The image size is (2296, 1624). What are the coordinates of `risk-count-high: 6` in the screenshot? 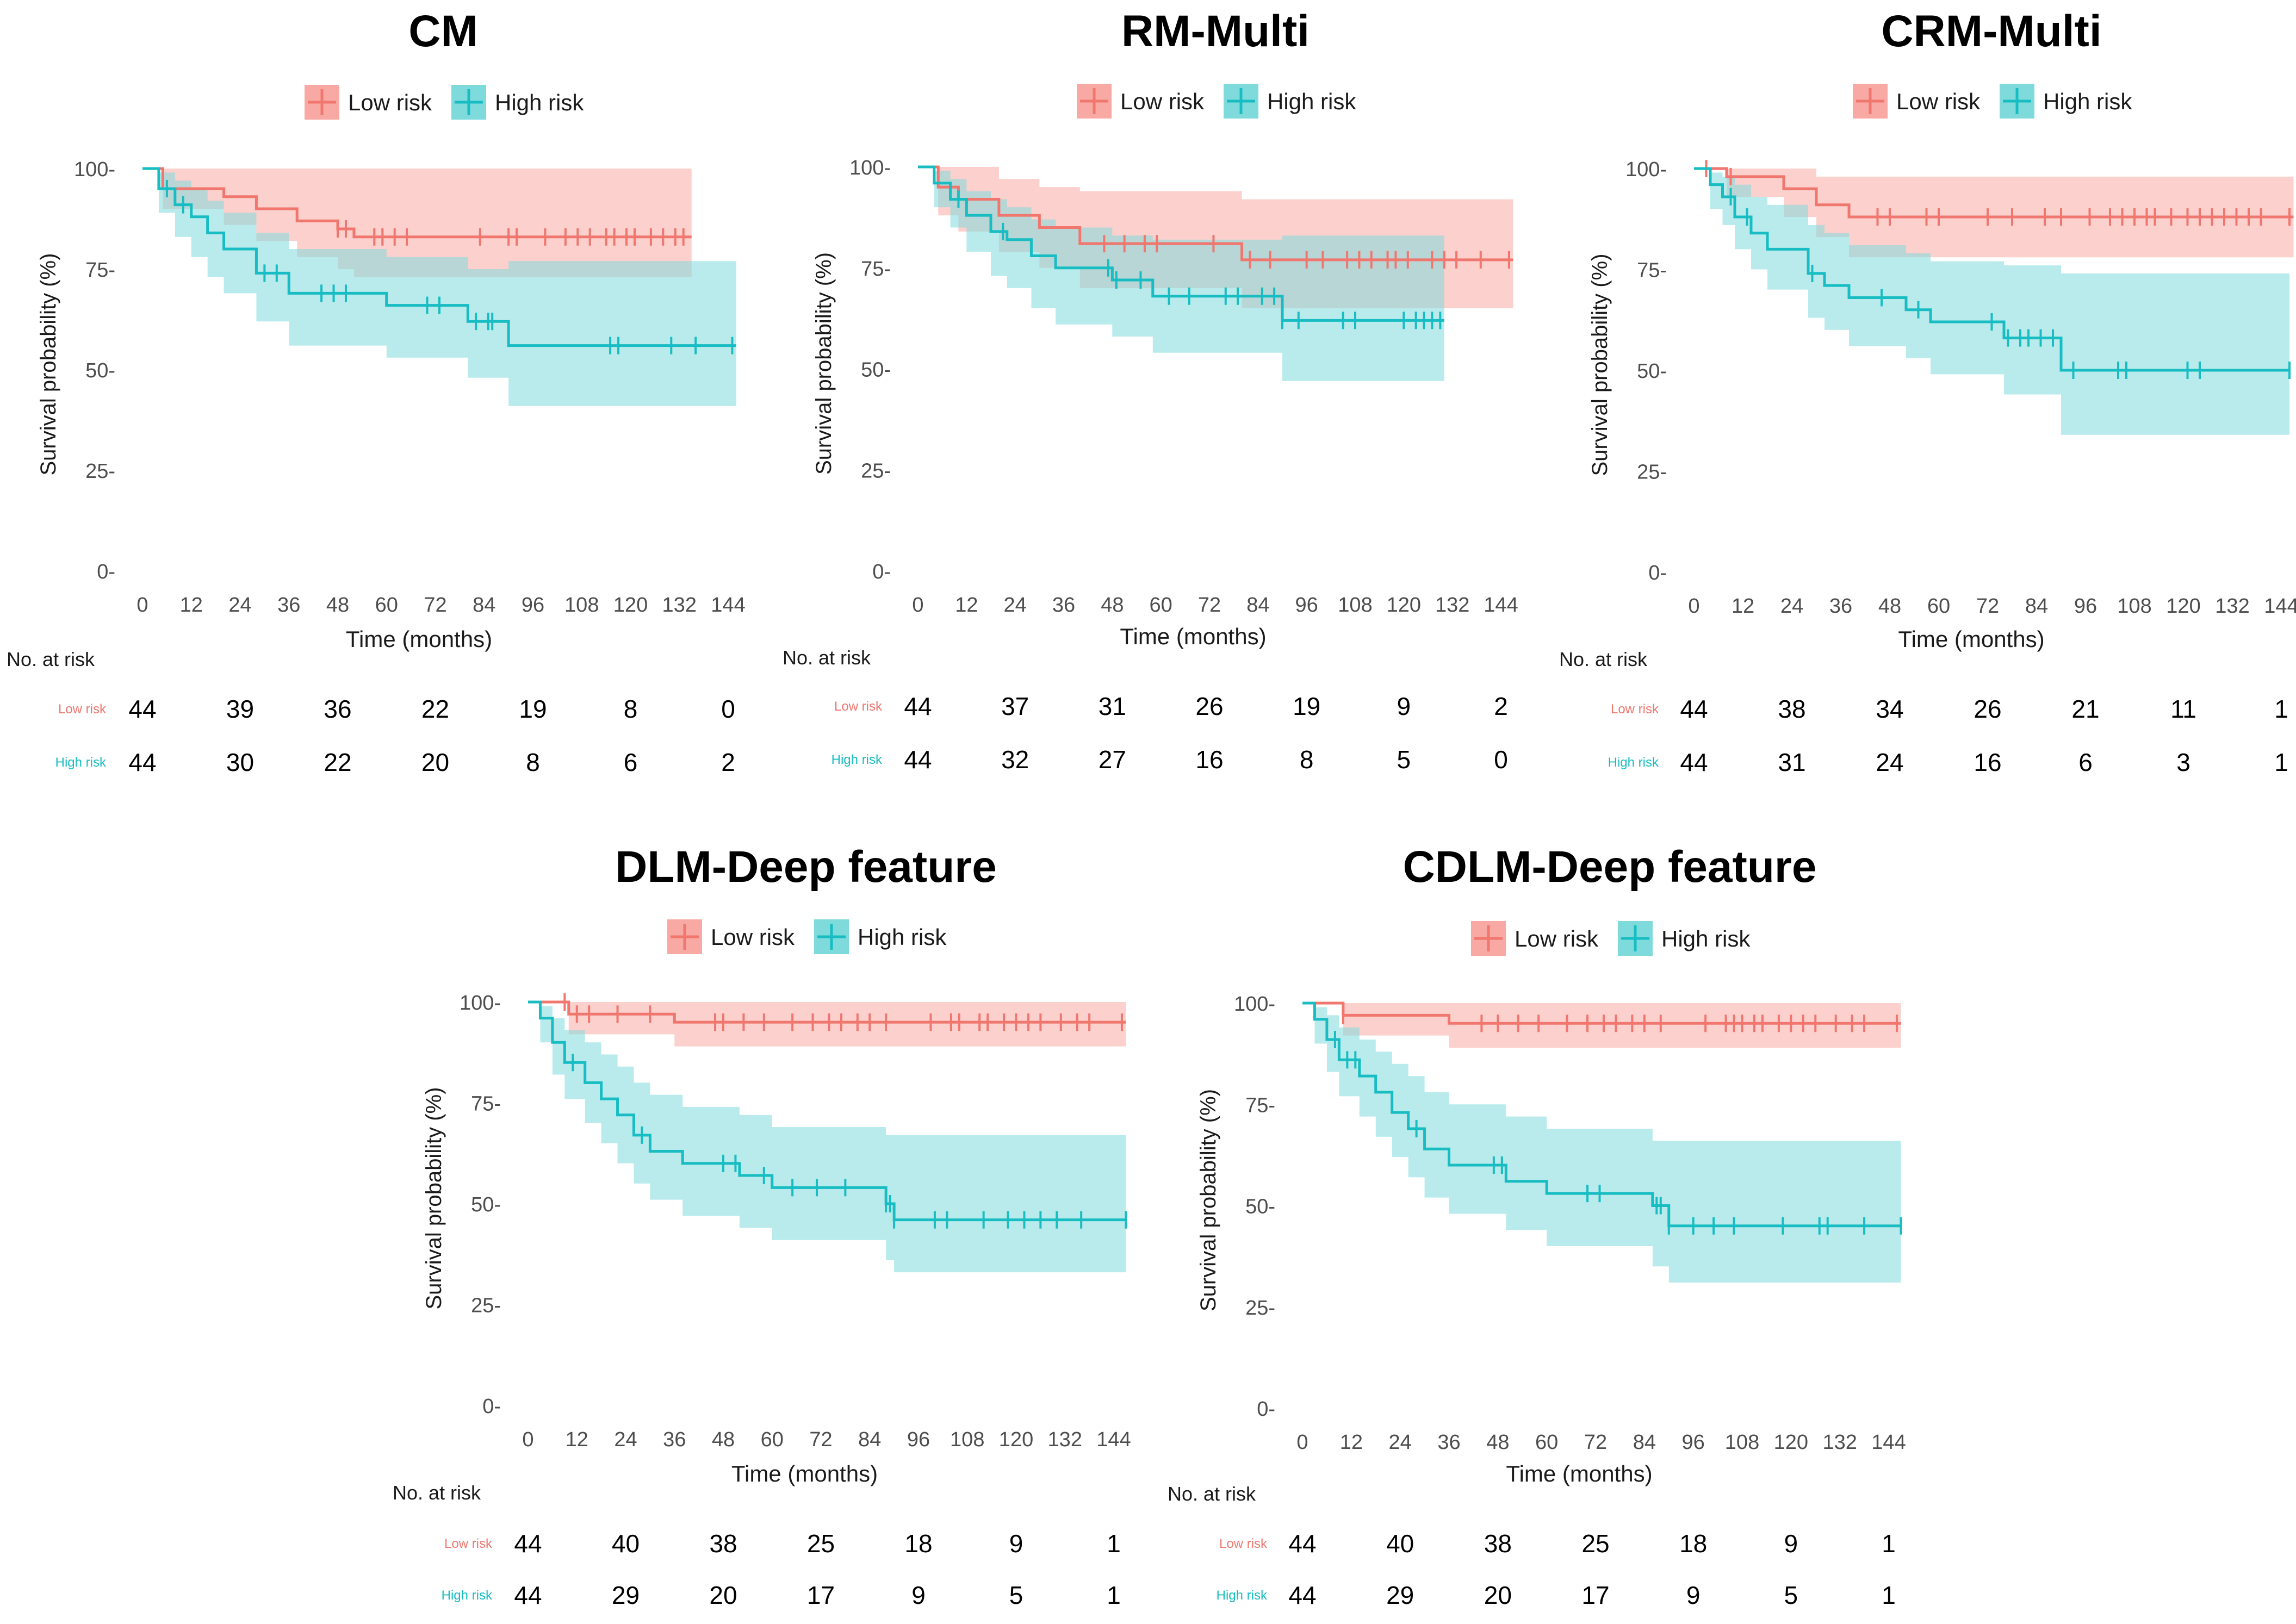 It's located at (631, 762).